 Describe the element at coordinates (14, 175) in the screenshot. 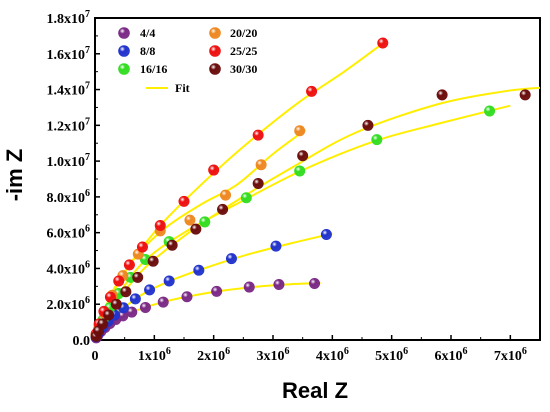

I see `y-axis-title: -im Z` at that location.